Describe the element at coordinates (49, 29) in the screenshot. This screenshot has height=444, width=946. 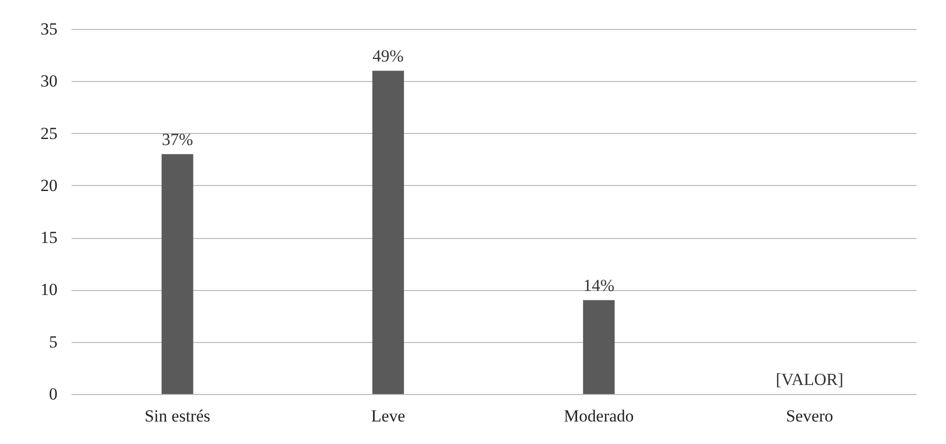
I see `y-tick-label: 35` at that location.